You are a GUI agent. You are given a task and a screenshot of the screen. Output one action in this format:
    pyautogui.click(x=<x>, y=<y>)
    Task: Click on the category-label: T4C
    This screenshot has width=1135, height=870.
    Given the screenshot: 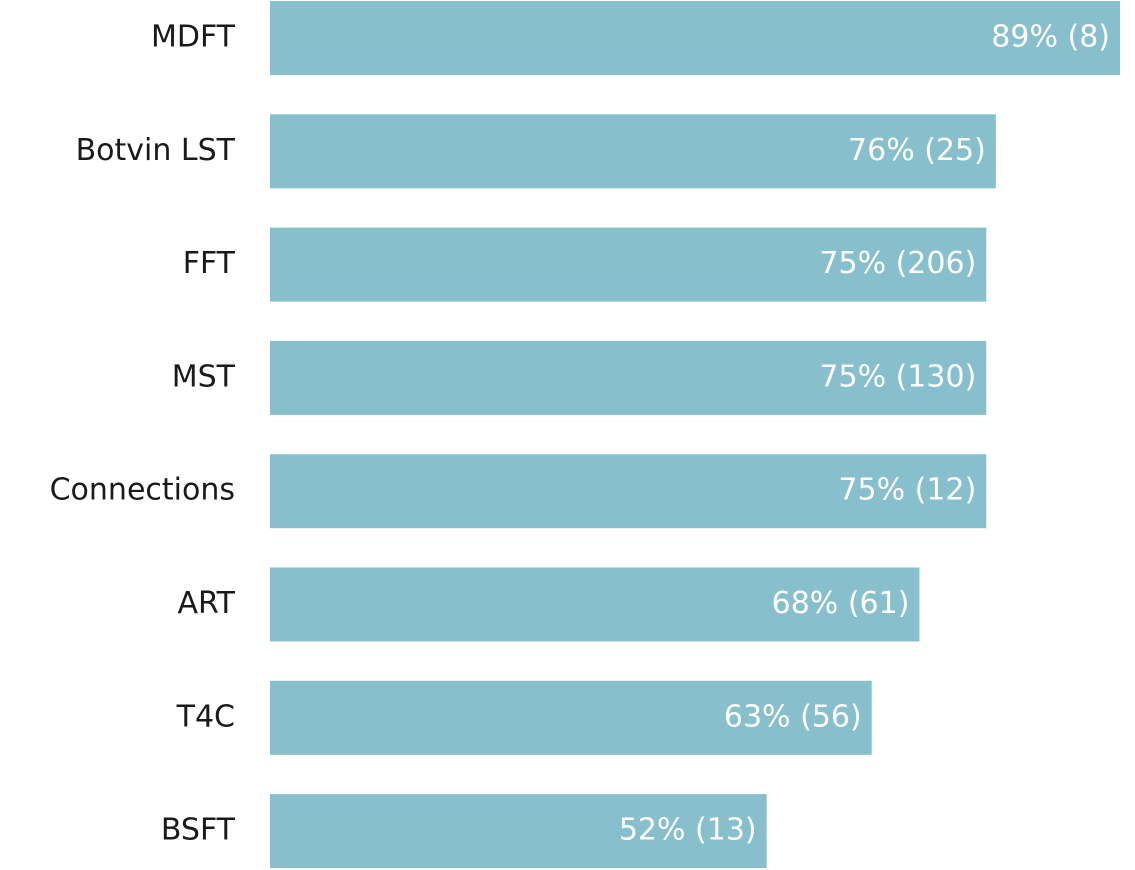 What is the action you would take?
    pyautogui.click(x=205, y=716)
    